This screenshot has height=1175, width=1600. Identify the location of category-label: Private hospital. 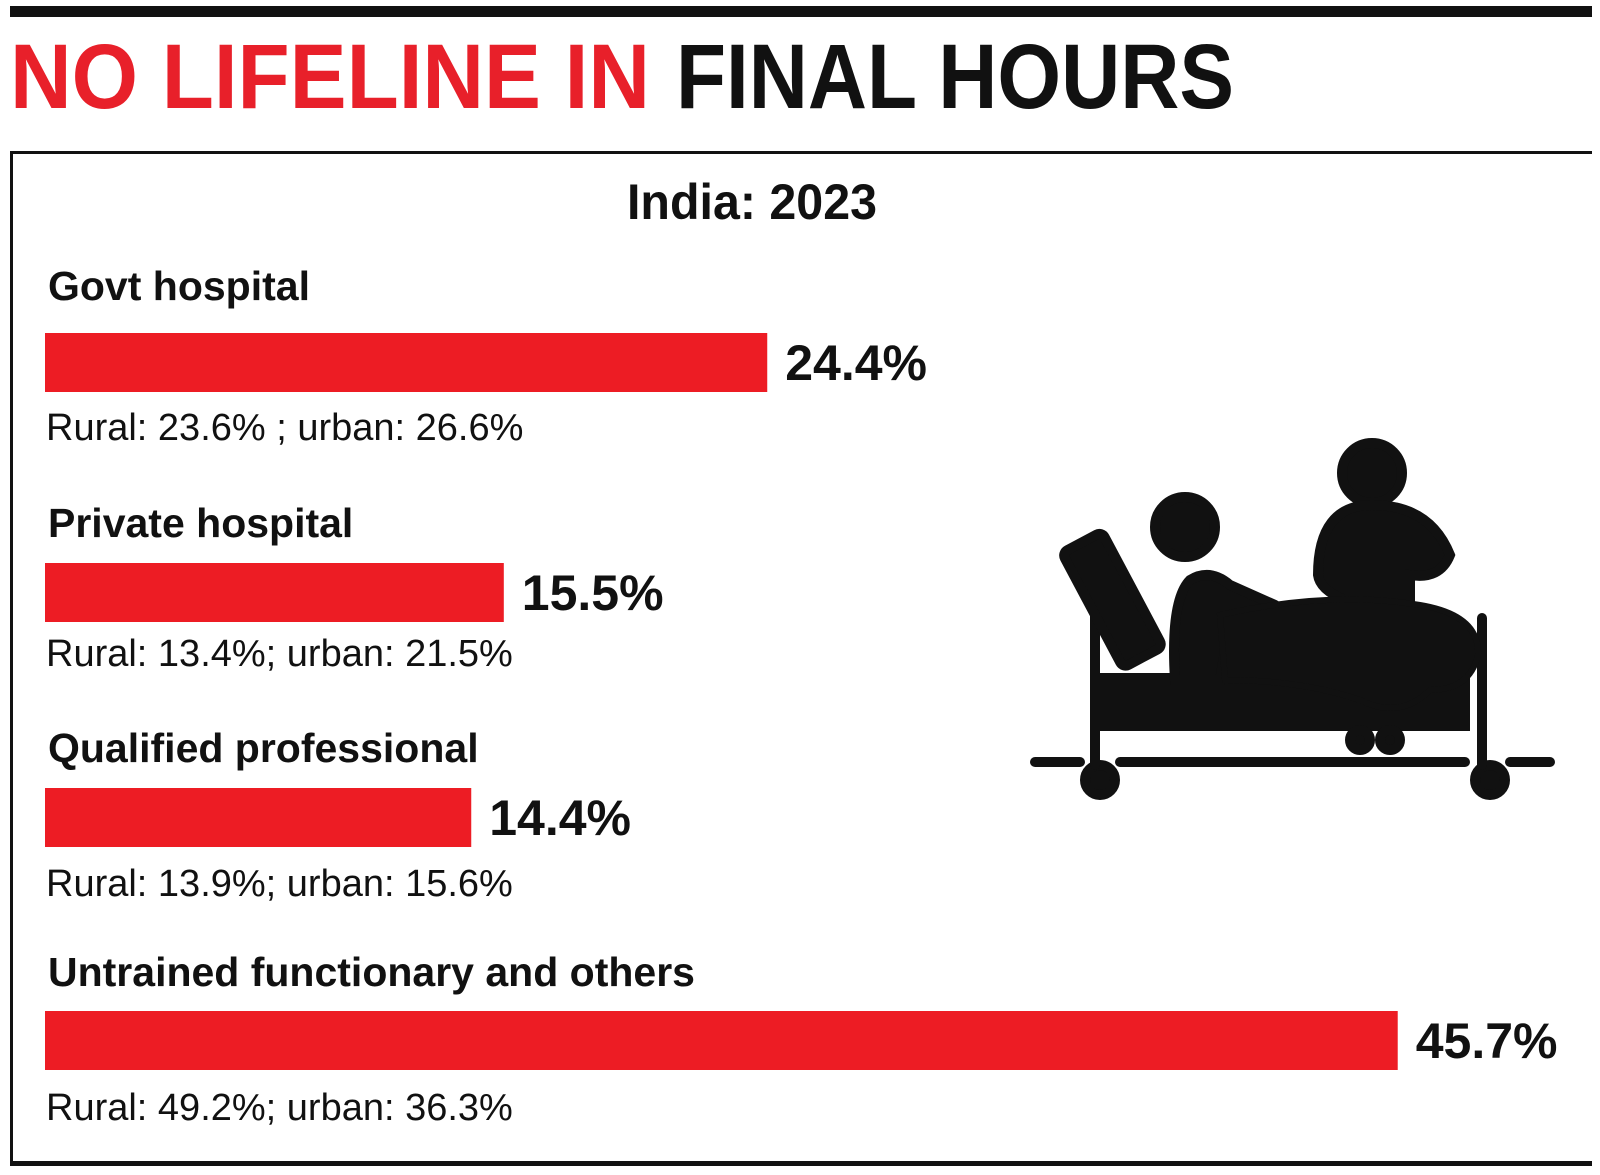
(200, 523).